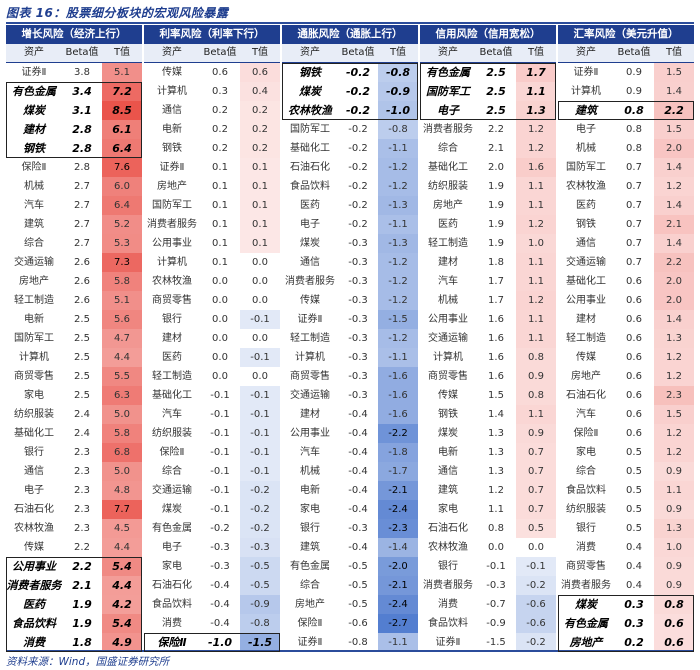 The image size is (700, 670). What do you see at coordinates (488, 148) in the screenshot?
I see `table-row: 综合 2.1 1.2` at bounding box center [488, 148].